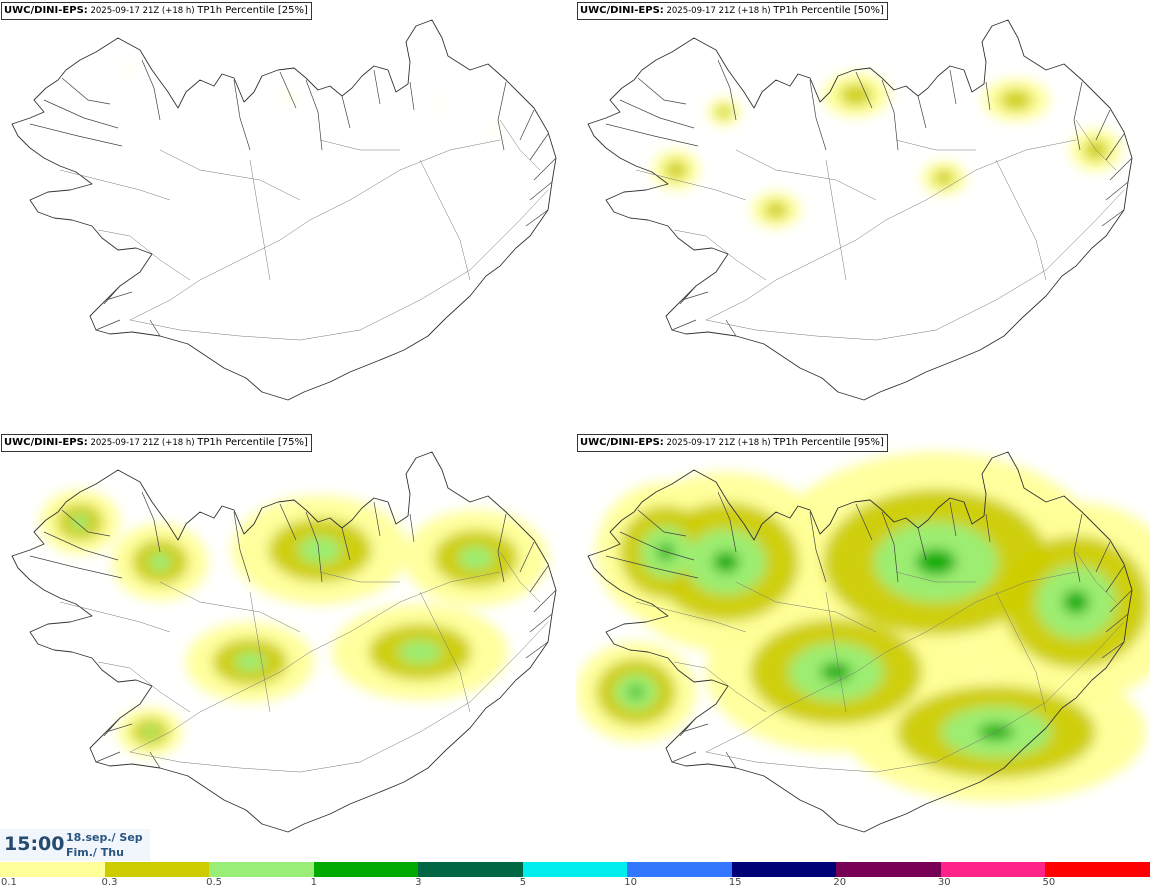  What do you see at coordinates (294, 623) in the screenshot?
I see `precip-field` at bounding box center [294, 623].